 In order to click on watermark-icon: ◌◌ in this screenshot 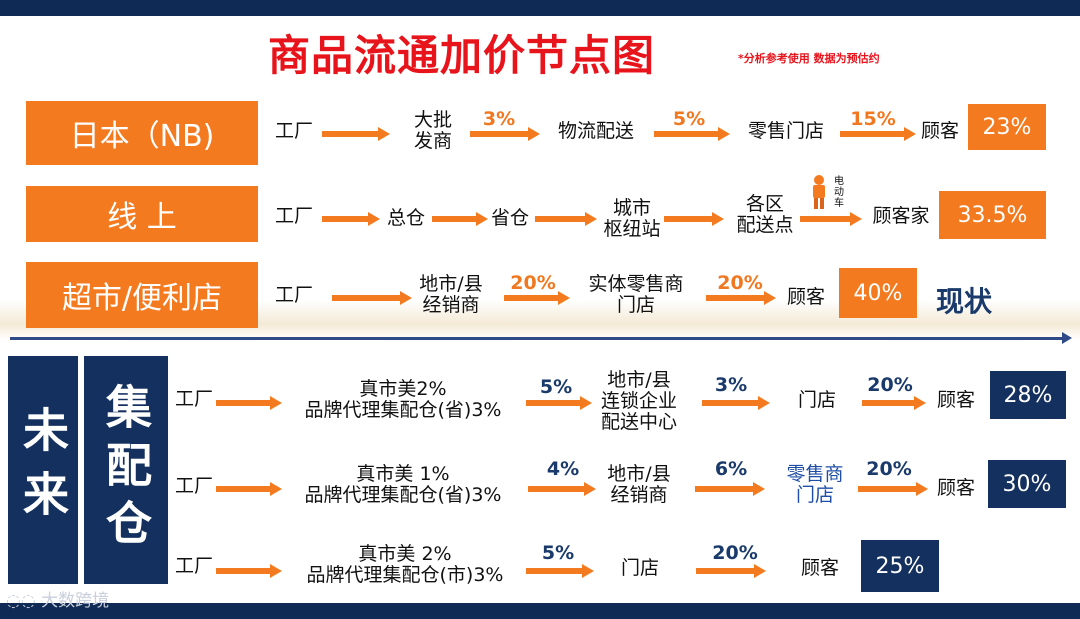, I will do `click(24, 601)`.